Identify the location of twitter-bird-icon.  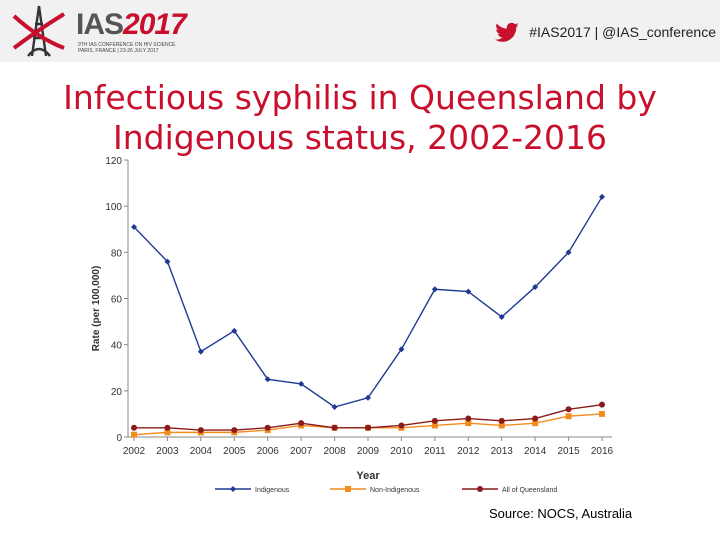
(507, 32).